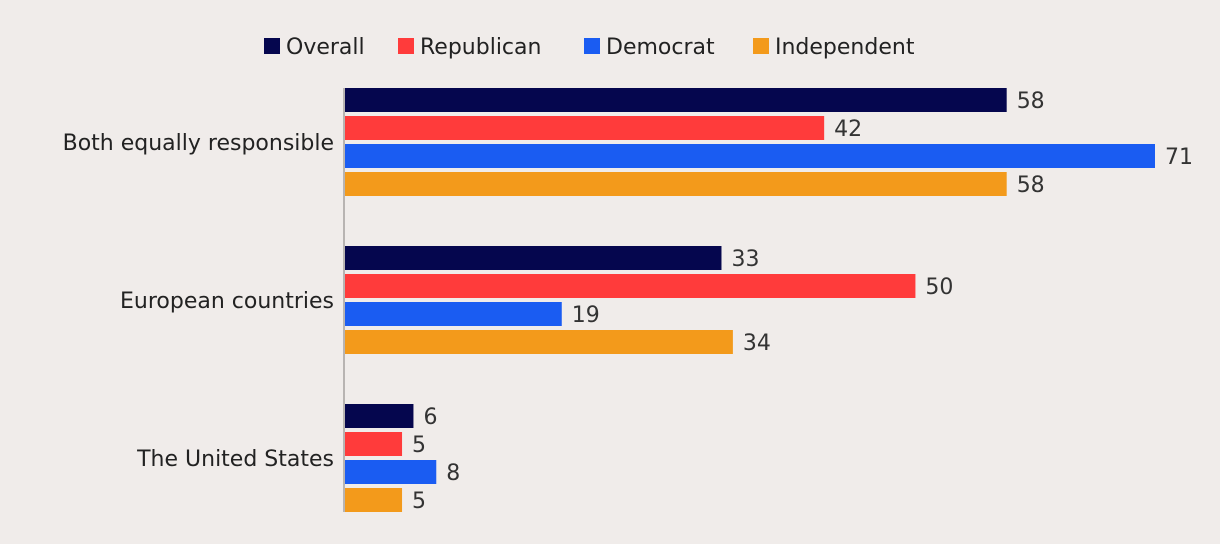 The image size is (1220, 544). Describe the element at coordinates (430, 417) in the screenshot. I see `value-label-the-united-states-overall: 6` at that location.